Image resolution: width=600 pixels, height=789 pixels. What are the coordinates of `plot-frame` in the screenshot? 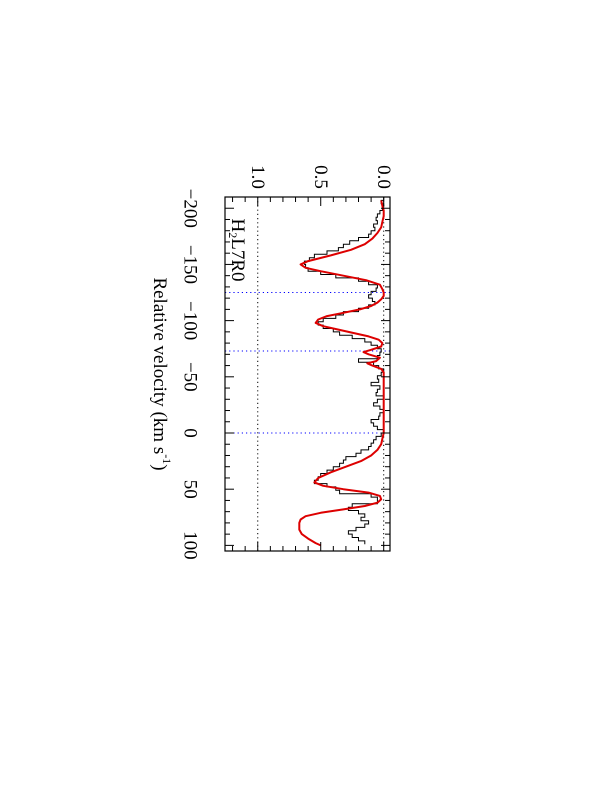 It's located at (307, 374).